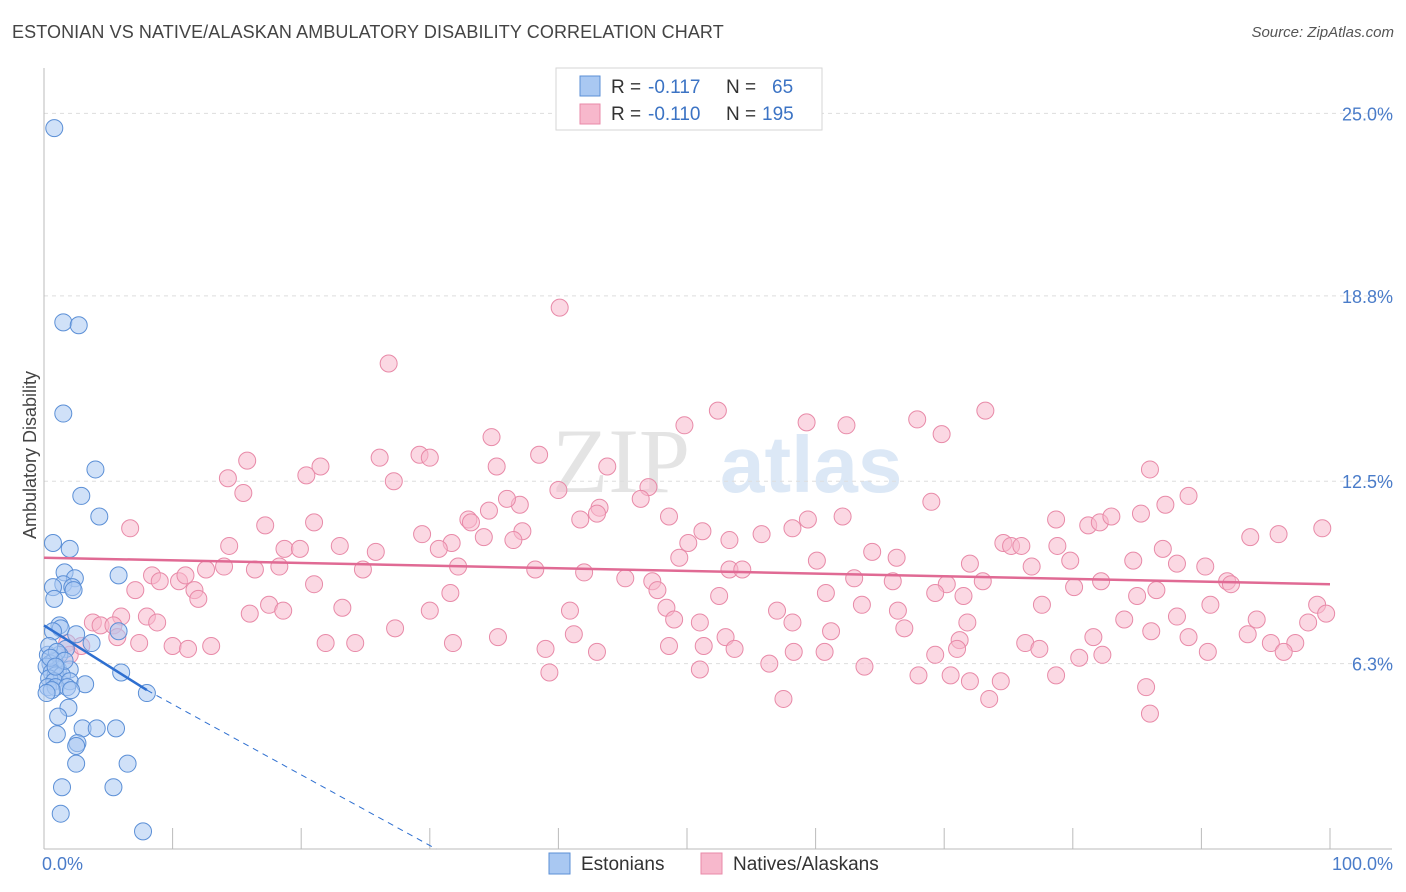 This screenshot has width=1406, height=892. Describe the element at coordinates (1367, 297) in the screenshot. I see `y-tick-label-2: 18.8%` at that location.